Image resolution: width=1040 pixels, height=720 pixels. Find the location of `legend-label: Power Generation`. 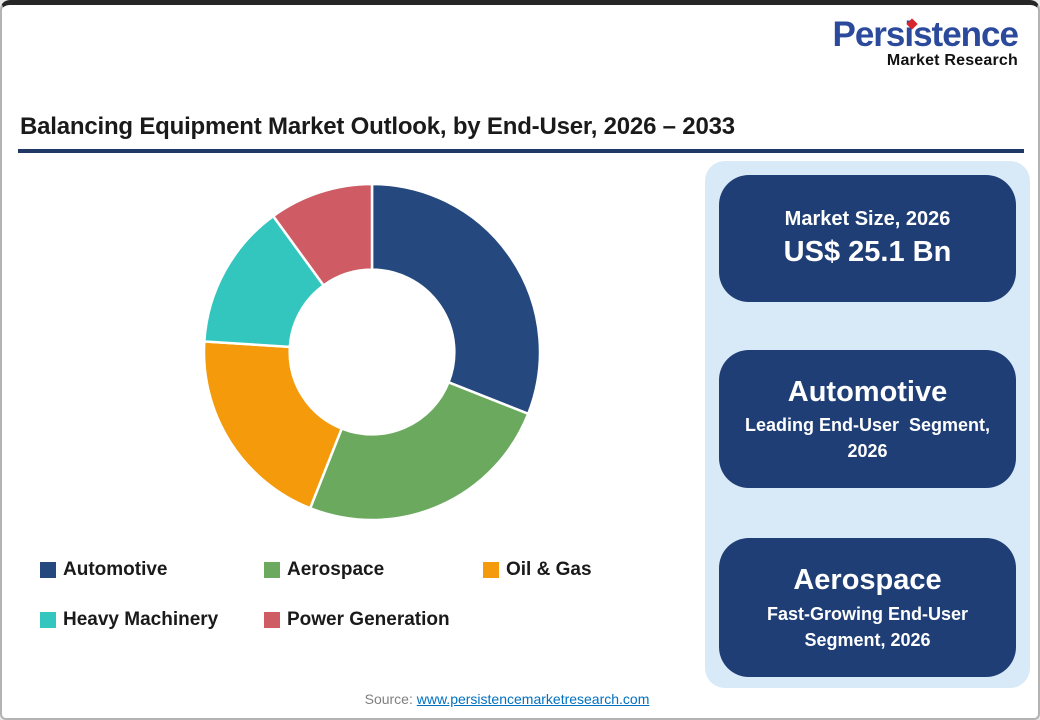

legend-label: Power Generation is located at coordinates (368, 619).